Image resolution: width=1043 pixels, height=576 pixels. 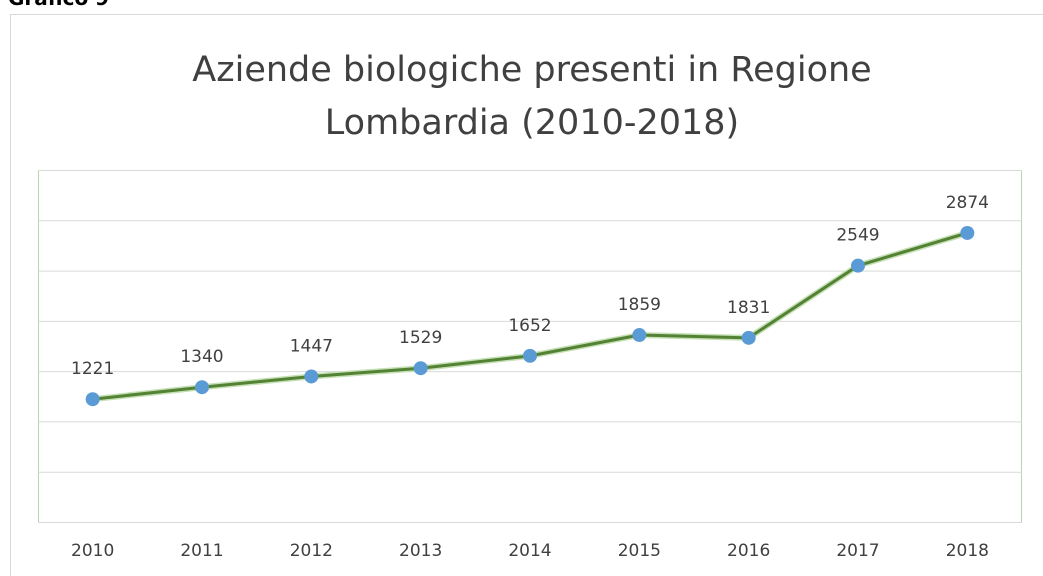 What do you see at coordinates (748, 308) in the screenshot?
I see `data-label: 1831` at bounding box center [748, 308].